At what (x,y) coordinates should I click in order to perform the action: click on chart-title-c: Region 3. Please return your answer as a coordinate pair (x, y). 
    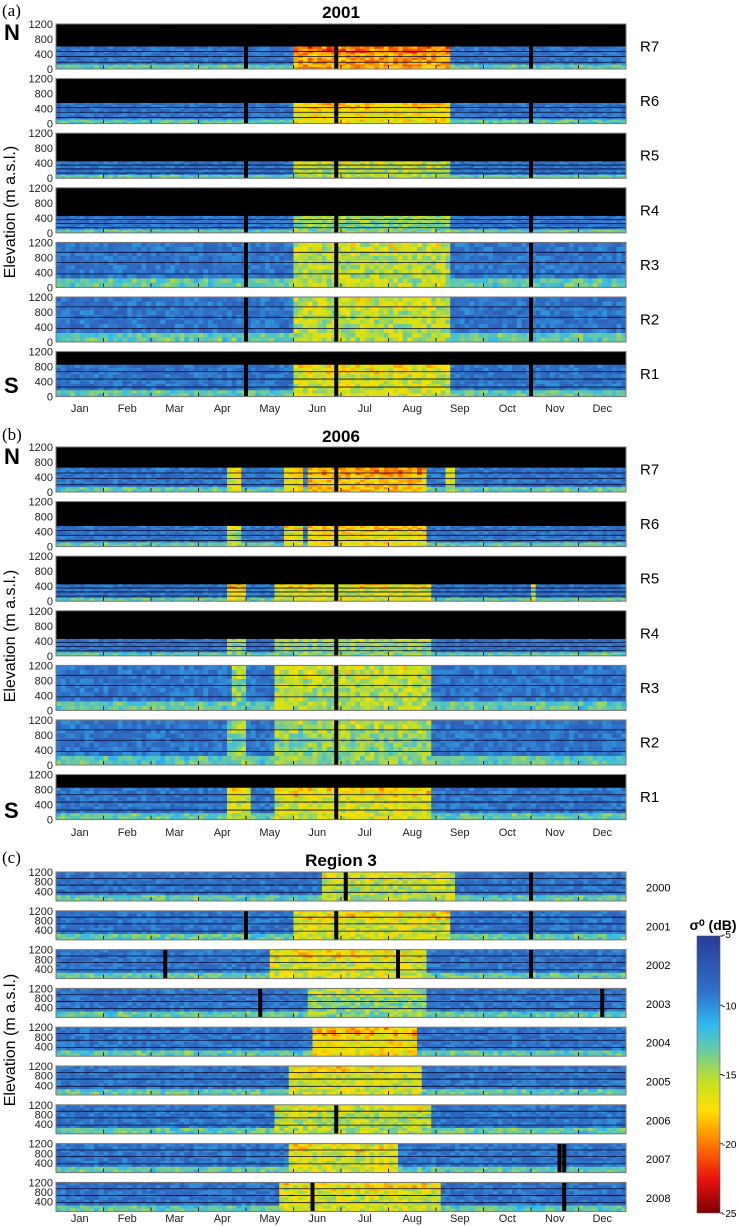
    Looking at the image, I should click on (341, 860).